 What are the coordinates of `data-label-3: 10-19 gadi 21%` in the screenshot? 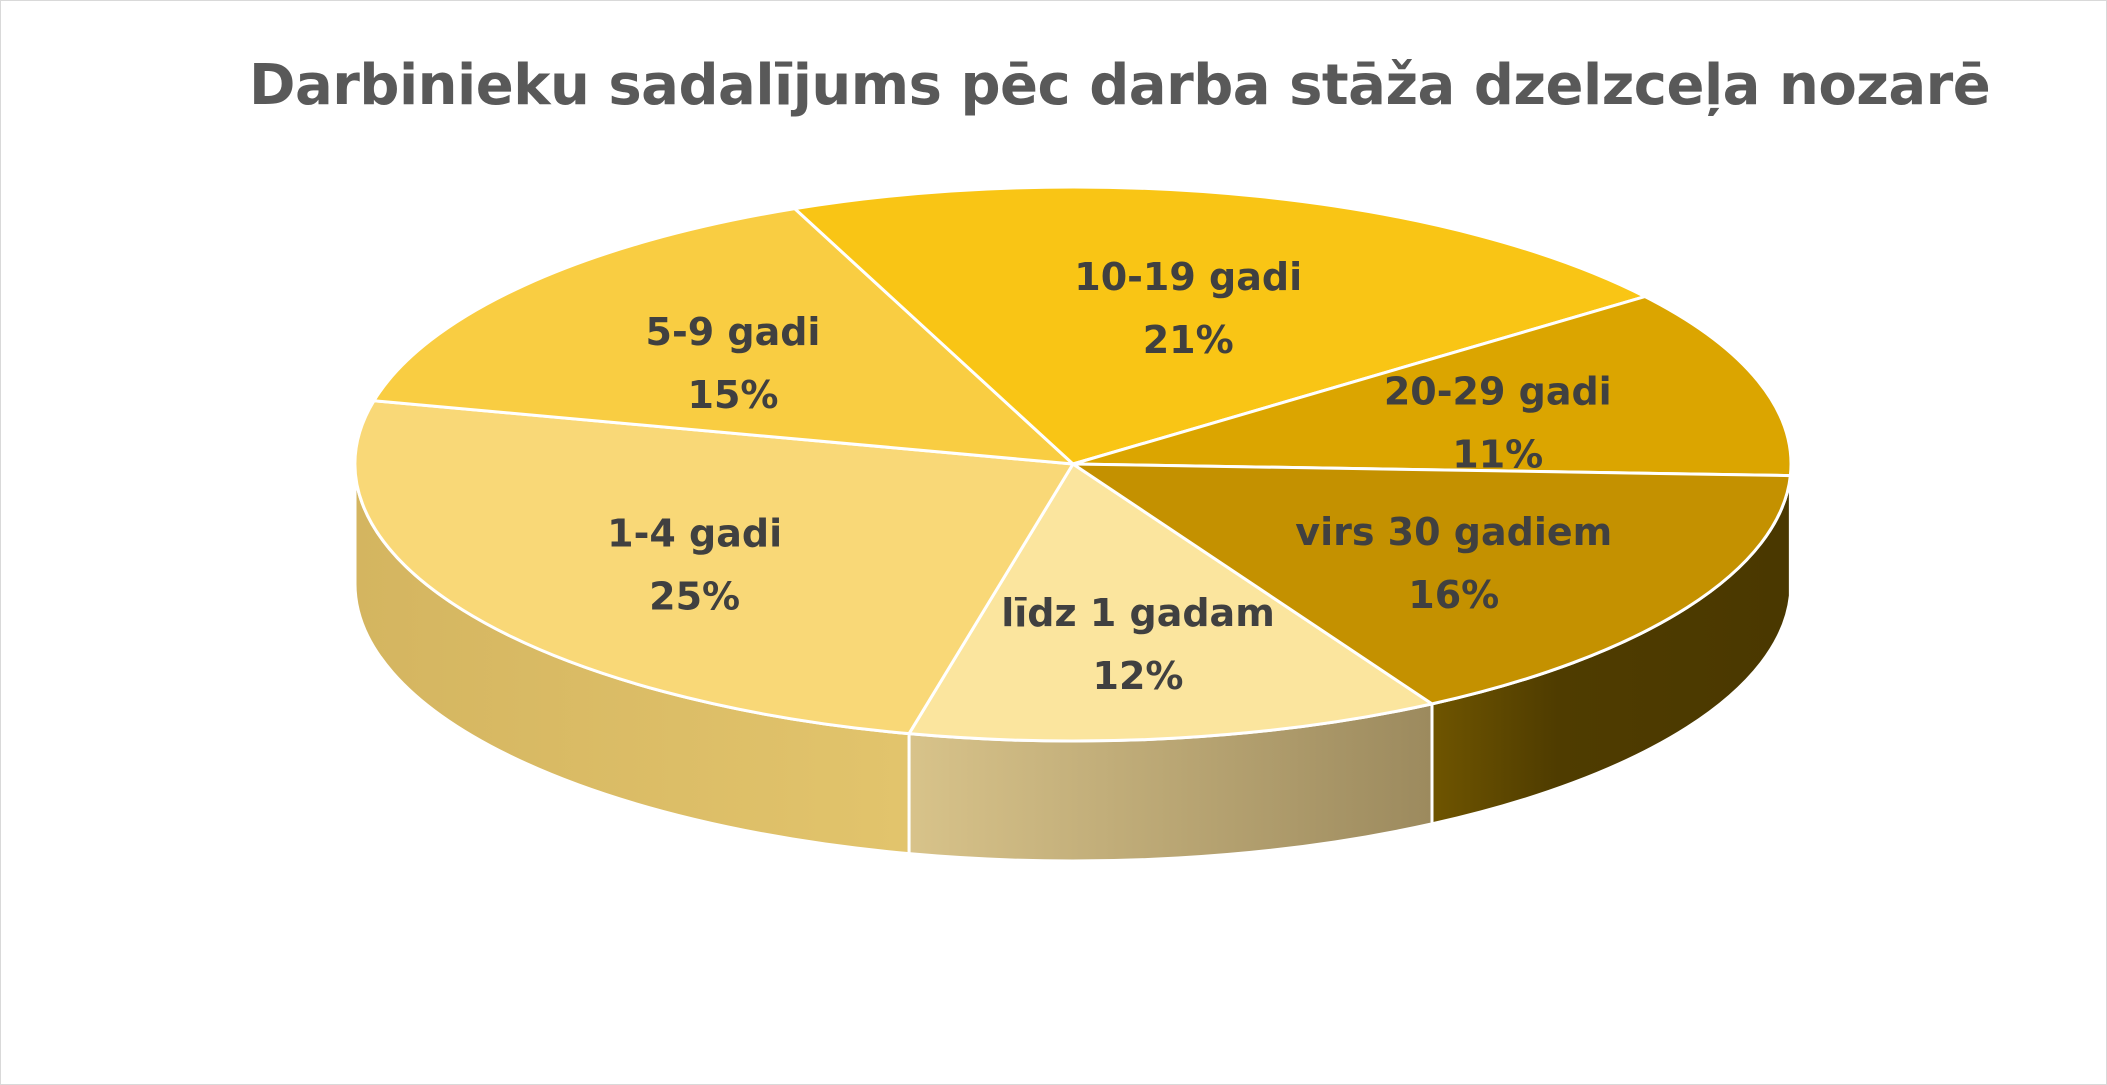 It's located at (1188, 308).